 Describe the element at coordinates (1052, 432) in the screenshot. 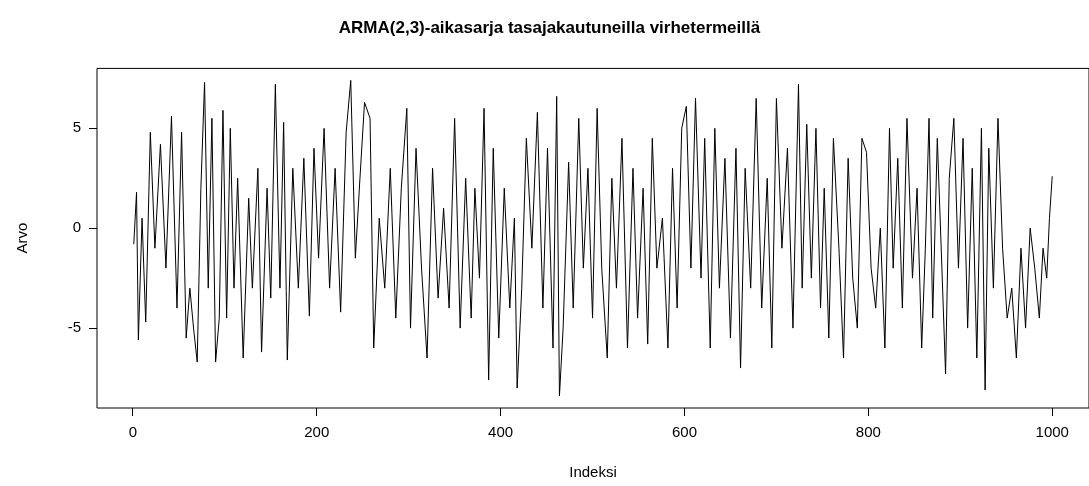

I see `x-tick-label: 1000` at that location.